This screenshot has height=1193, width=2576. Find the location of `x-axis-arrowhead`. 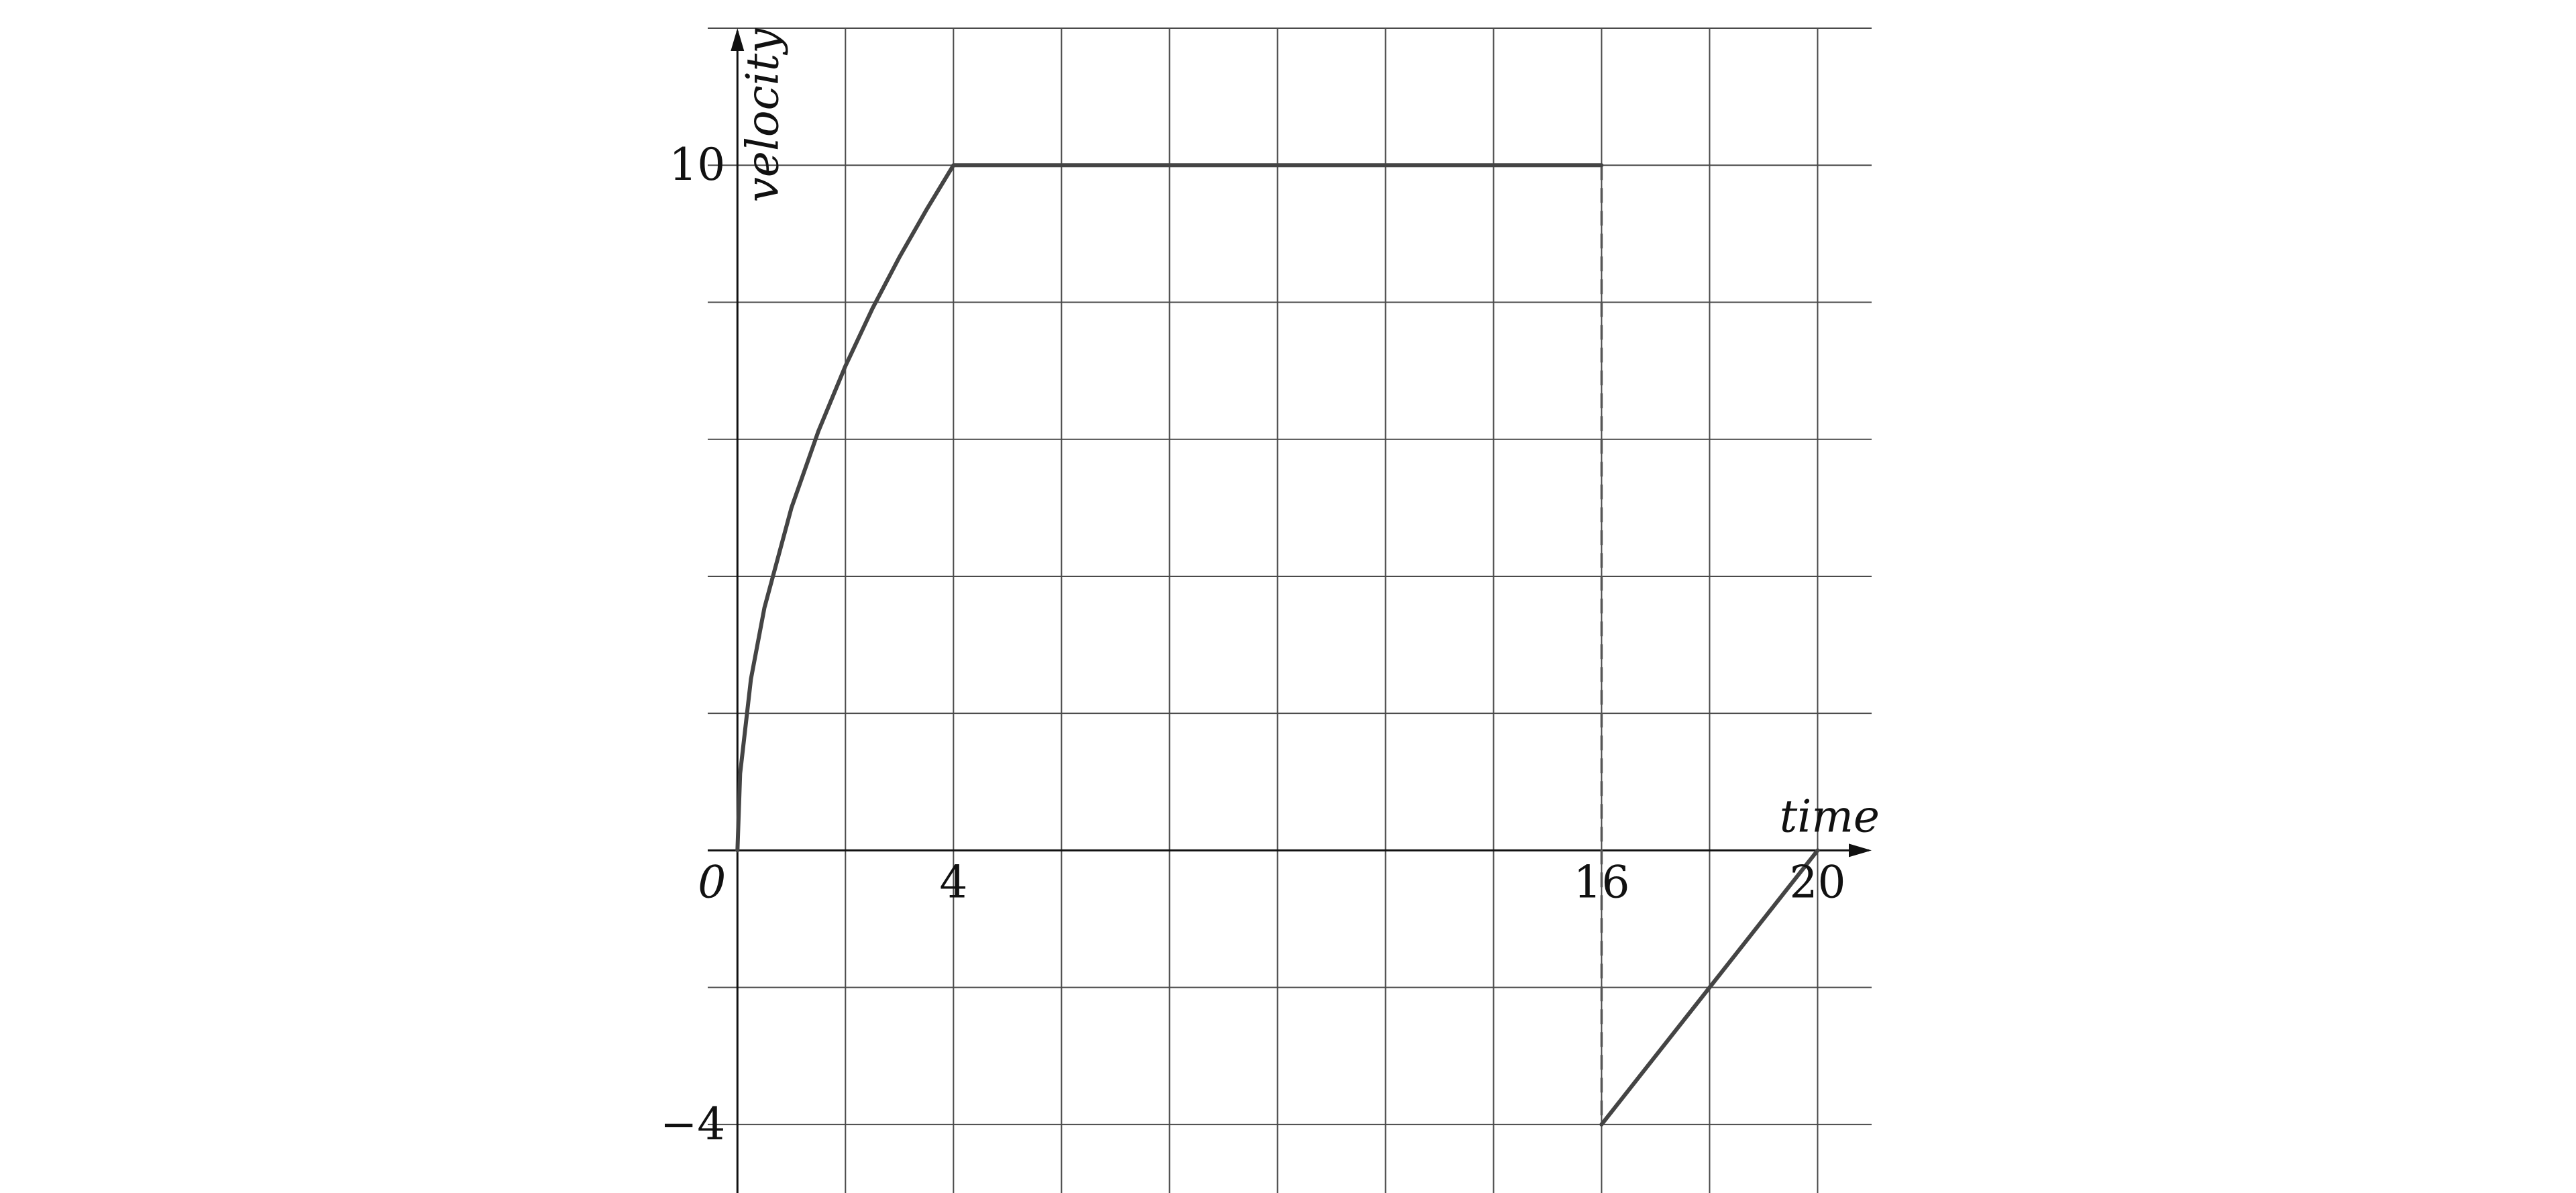

x-axis-arrowhead is located at coordinates (1860, 851).